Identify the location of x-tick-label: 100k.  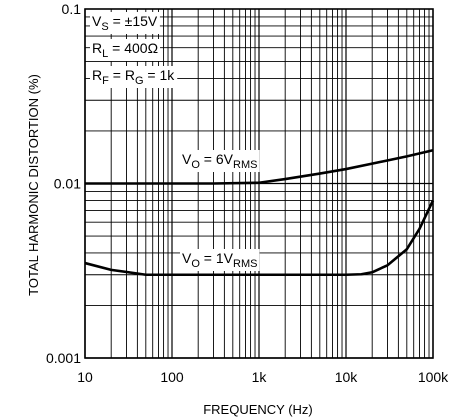
(433, 377).